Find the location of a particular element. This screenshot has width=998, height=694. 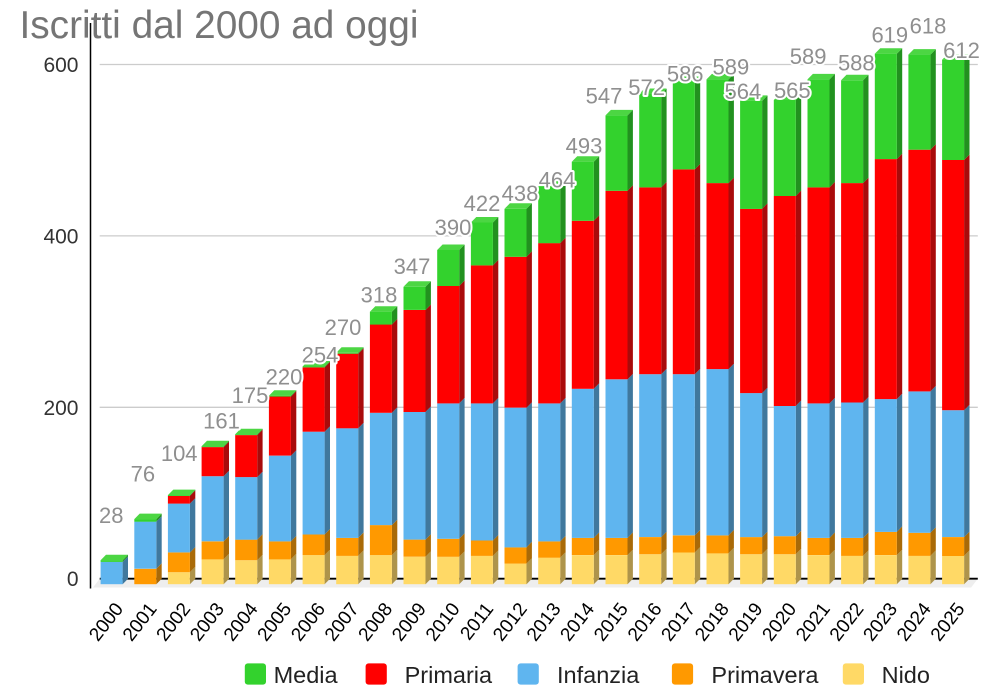

svg-text: 547 is located at coordinates (604, 96).